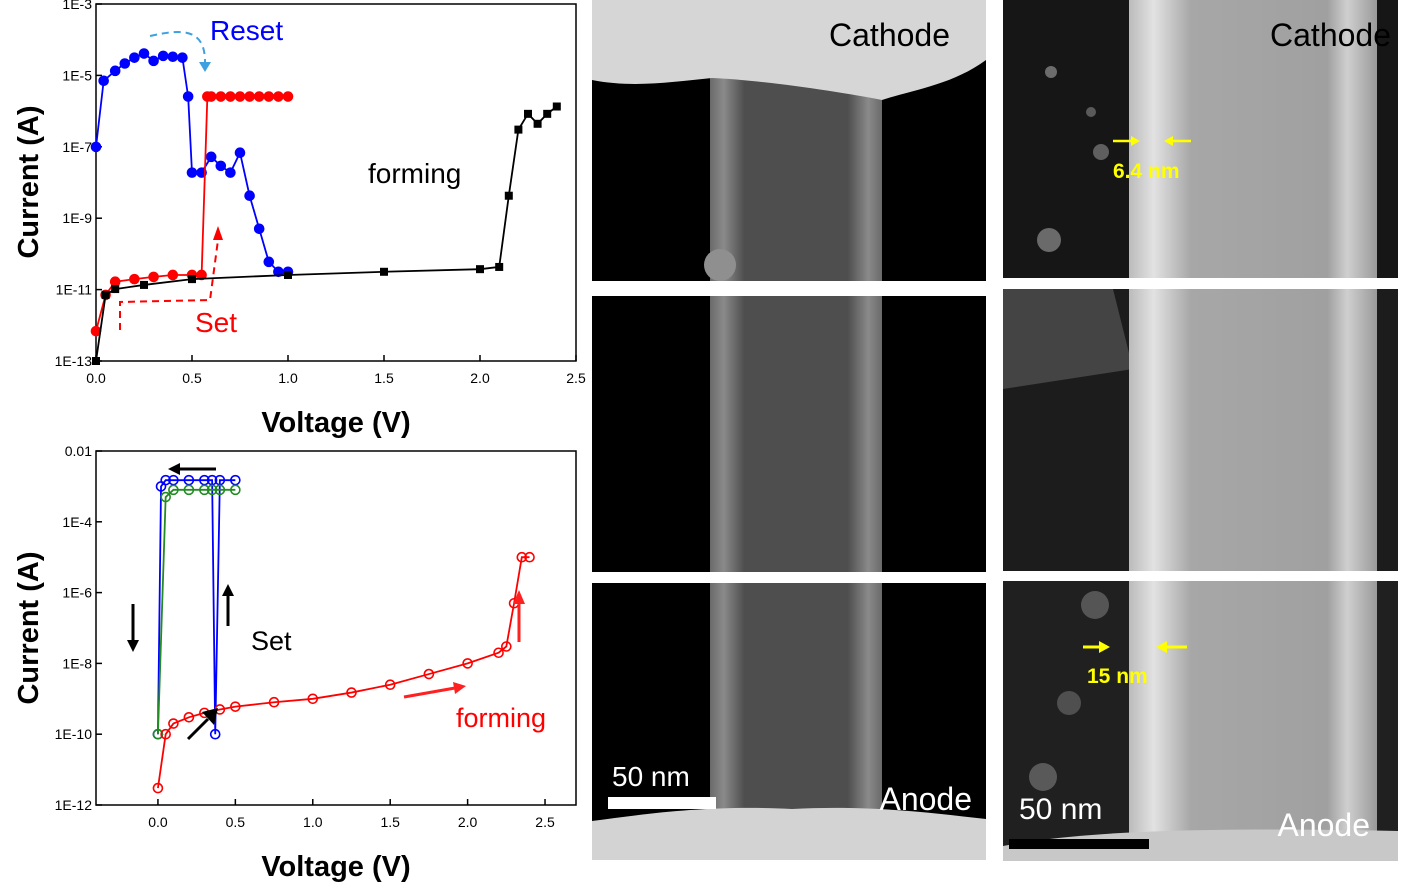  I want to click on diagonal-arrow, so click(202, 724).